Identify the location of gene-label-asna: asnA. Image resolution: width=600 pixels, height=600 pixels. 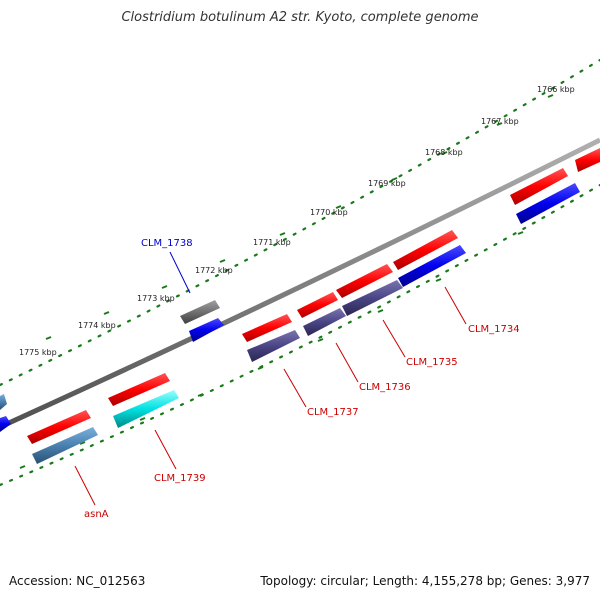
(96, 514).